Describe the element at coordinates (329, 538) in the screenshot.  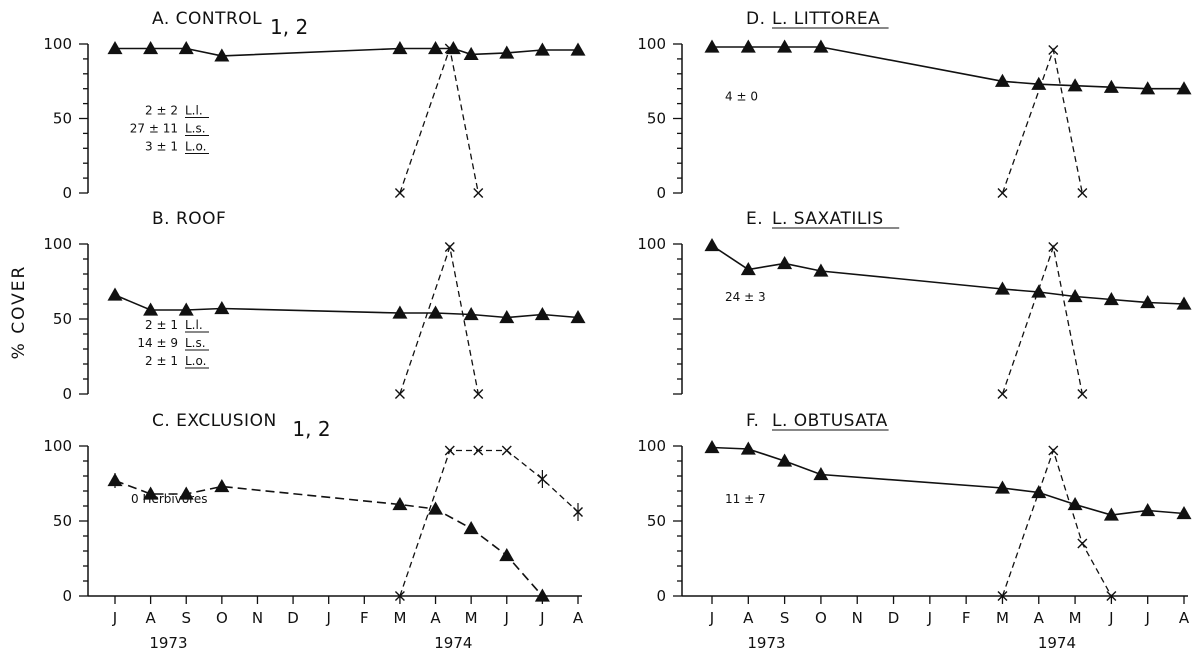
I see `cover-series-line` at that location.